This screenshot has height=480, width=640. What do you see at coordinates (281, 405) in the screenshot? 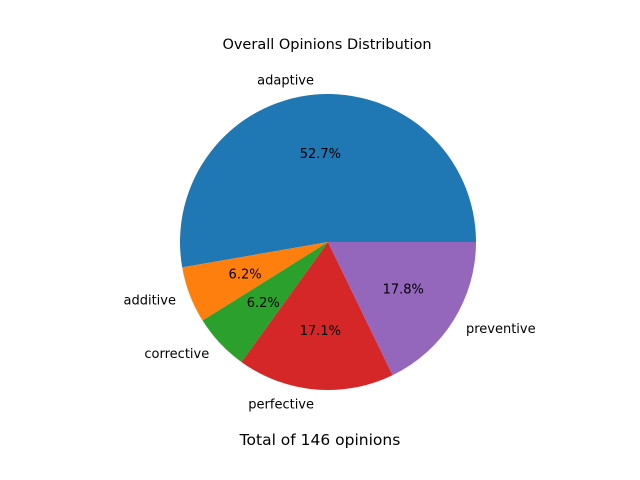
I see `slice-label-perfective: perfective` at bounding box center [281, 405].